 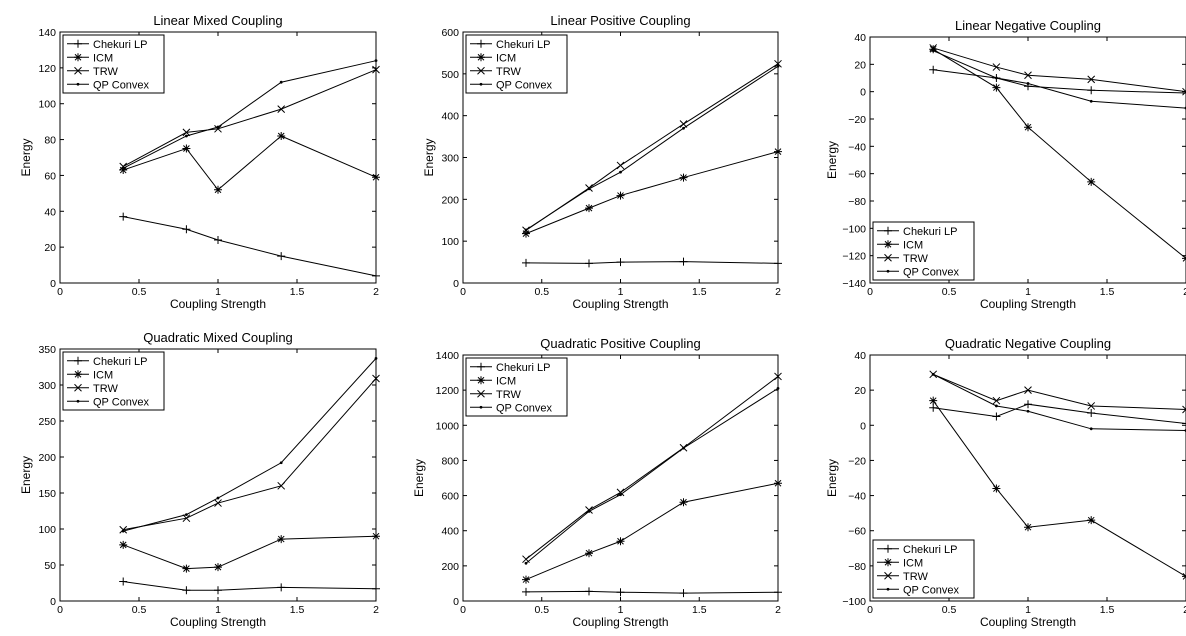 I want to click on y-tick-label: 150, so click(x=47, y=494).